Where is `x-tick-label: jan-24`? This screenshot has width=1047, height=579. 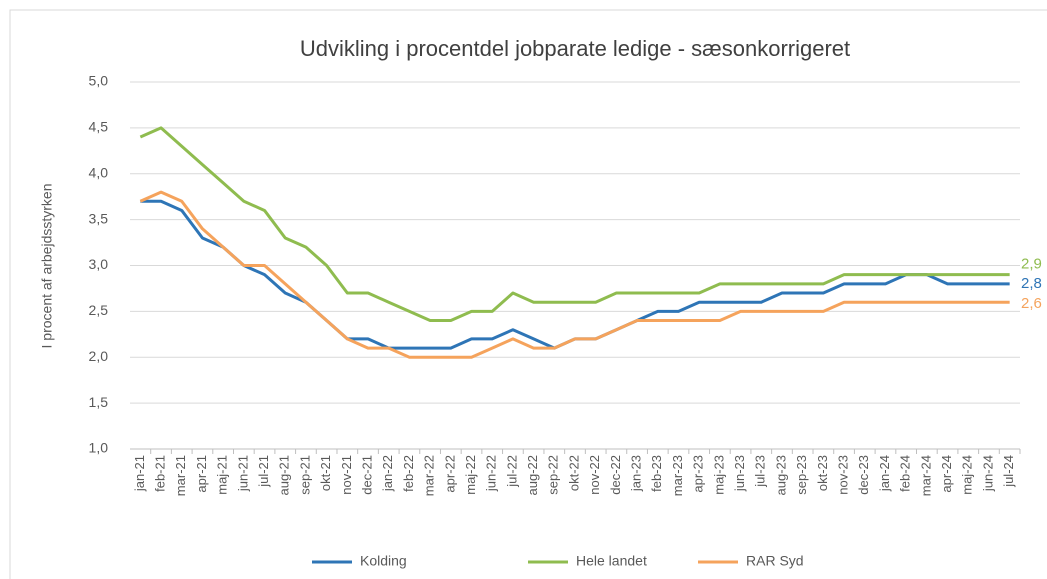 x-tick-label: jan-24 is located at coordinates (884, 473).